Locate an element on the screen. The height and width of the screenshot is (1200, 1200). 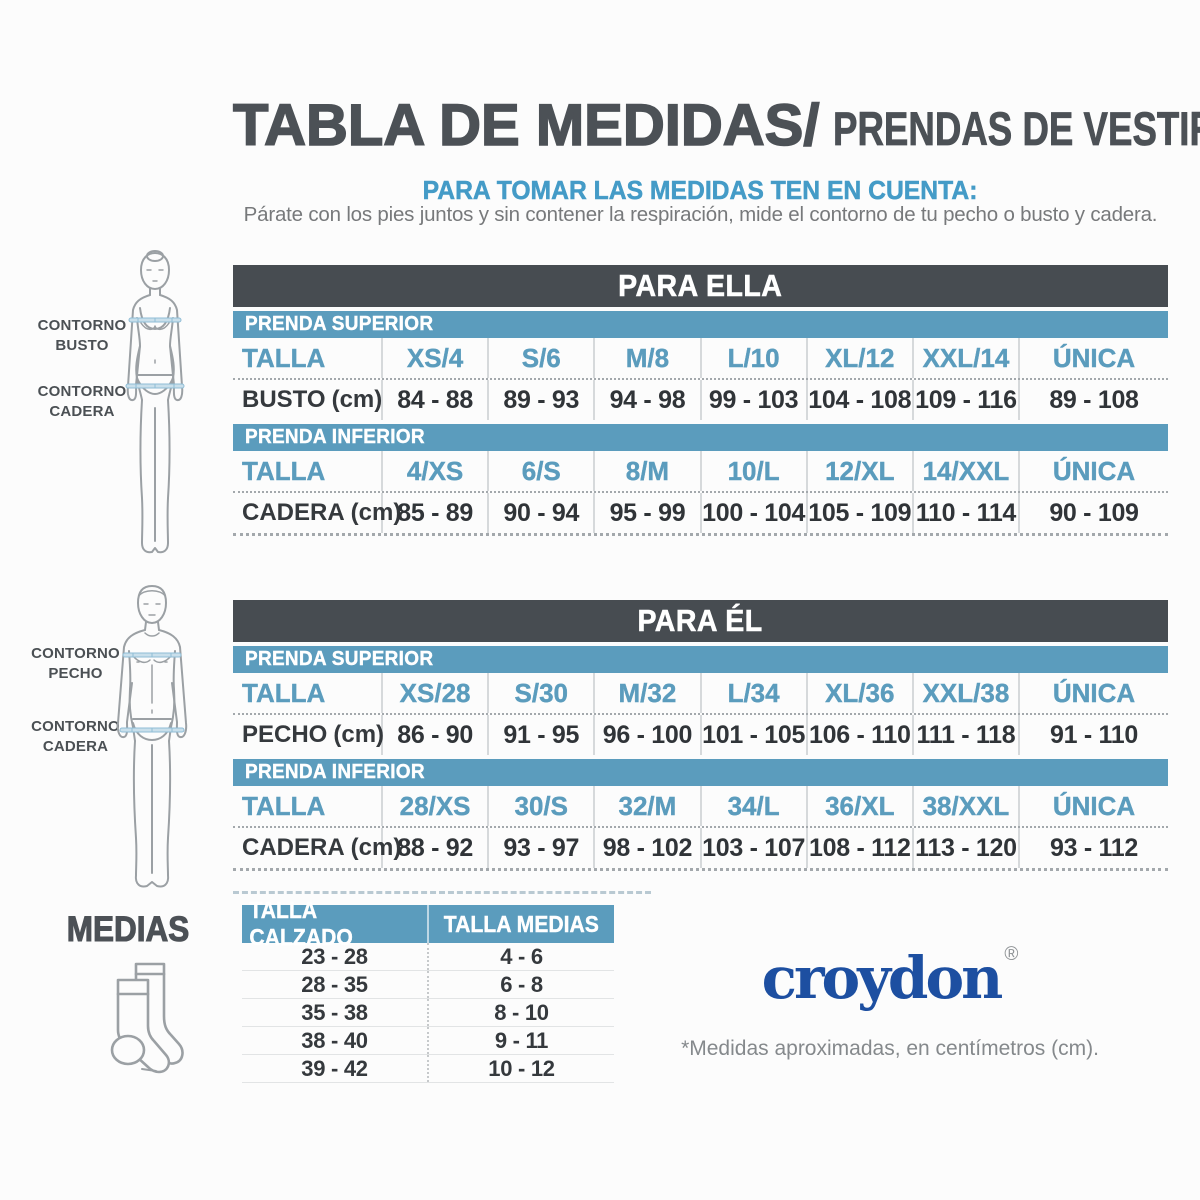
table-cell: 34/L is located at coordinates (755, 806).